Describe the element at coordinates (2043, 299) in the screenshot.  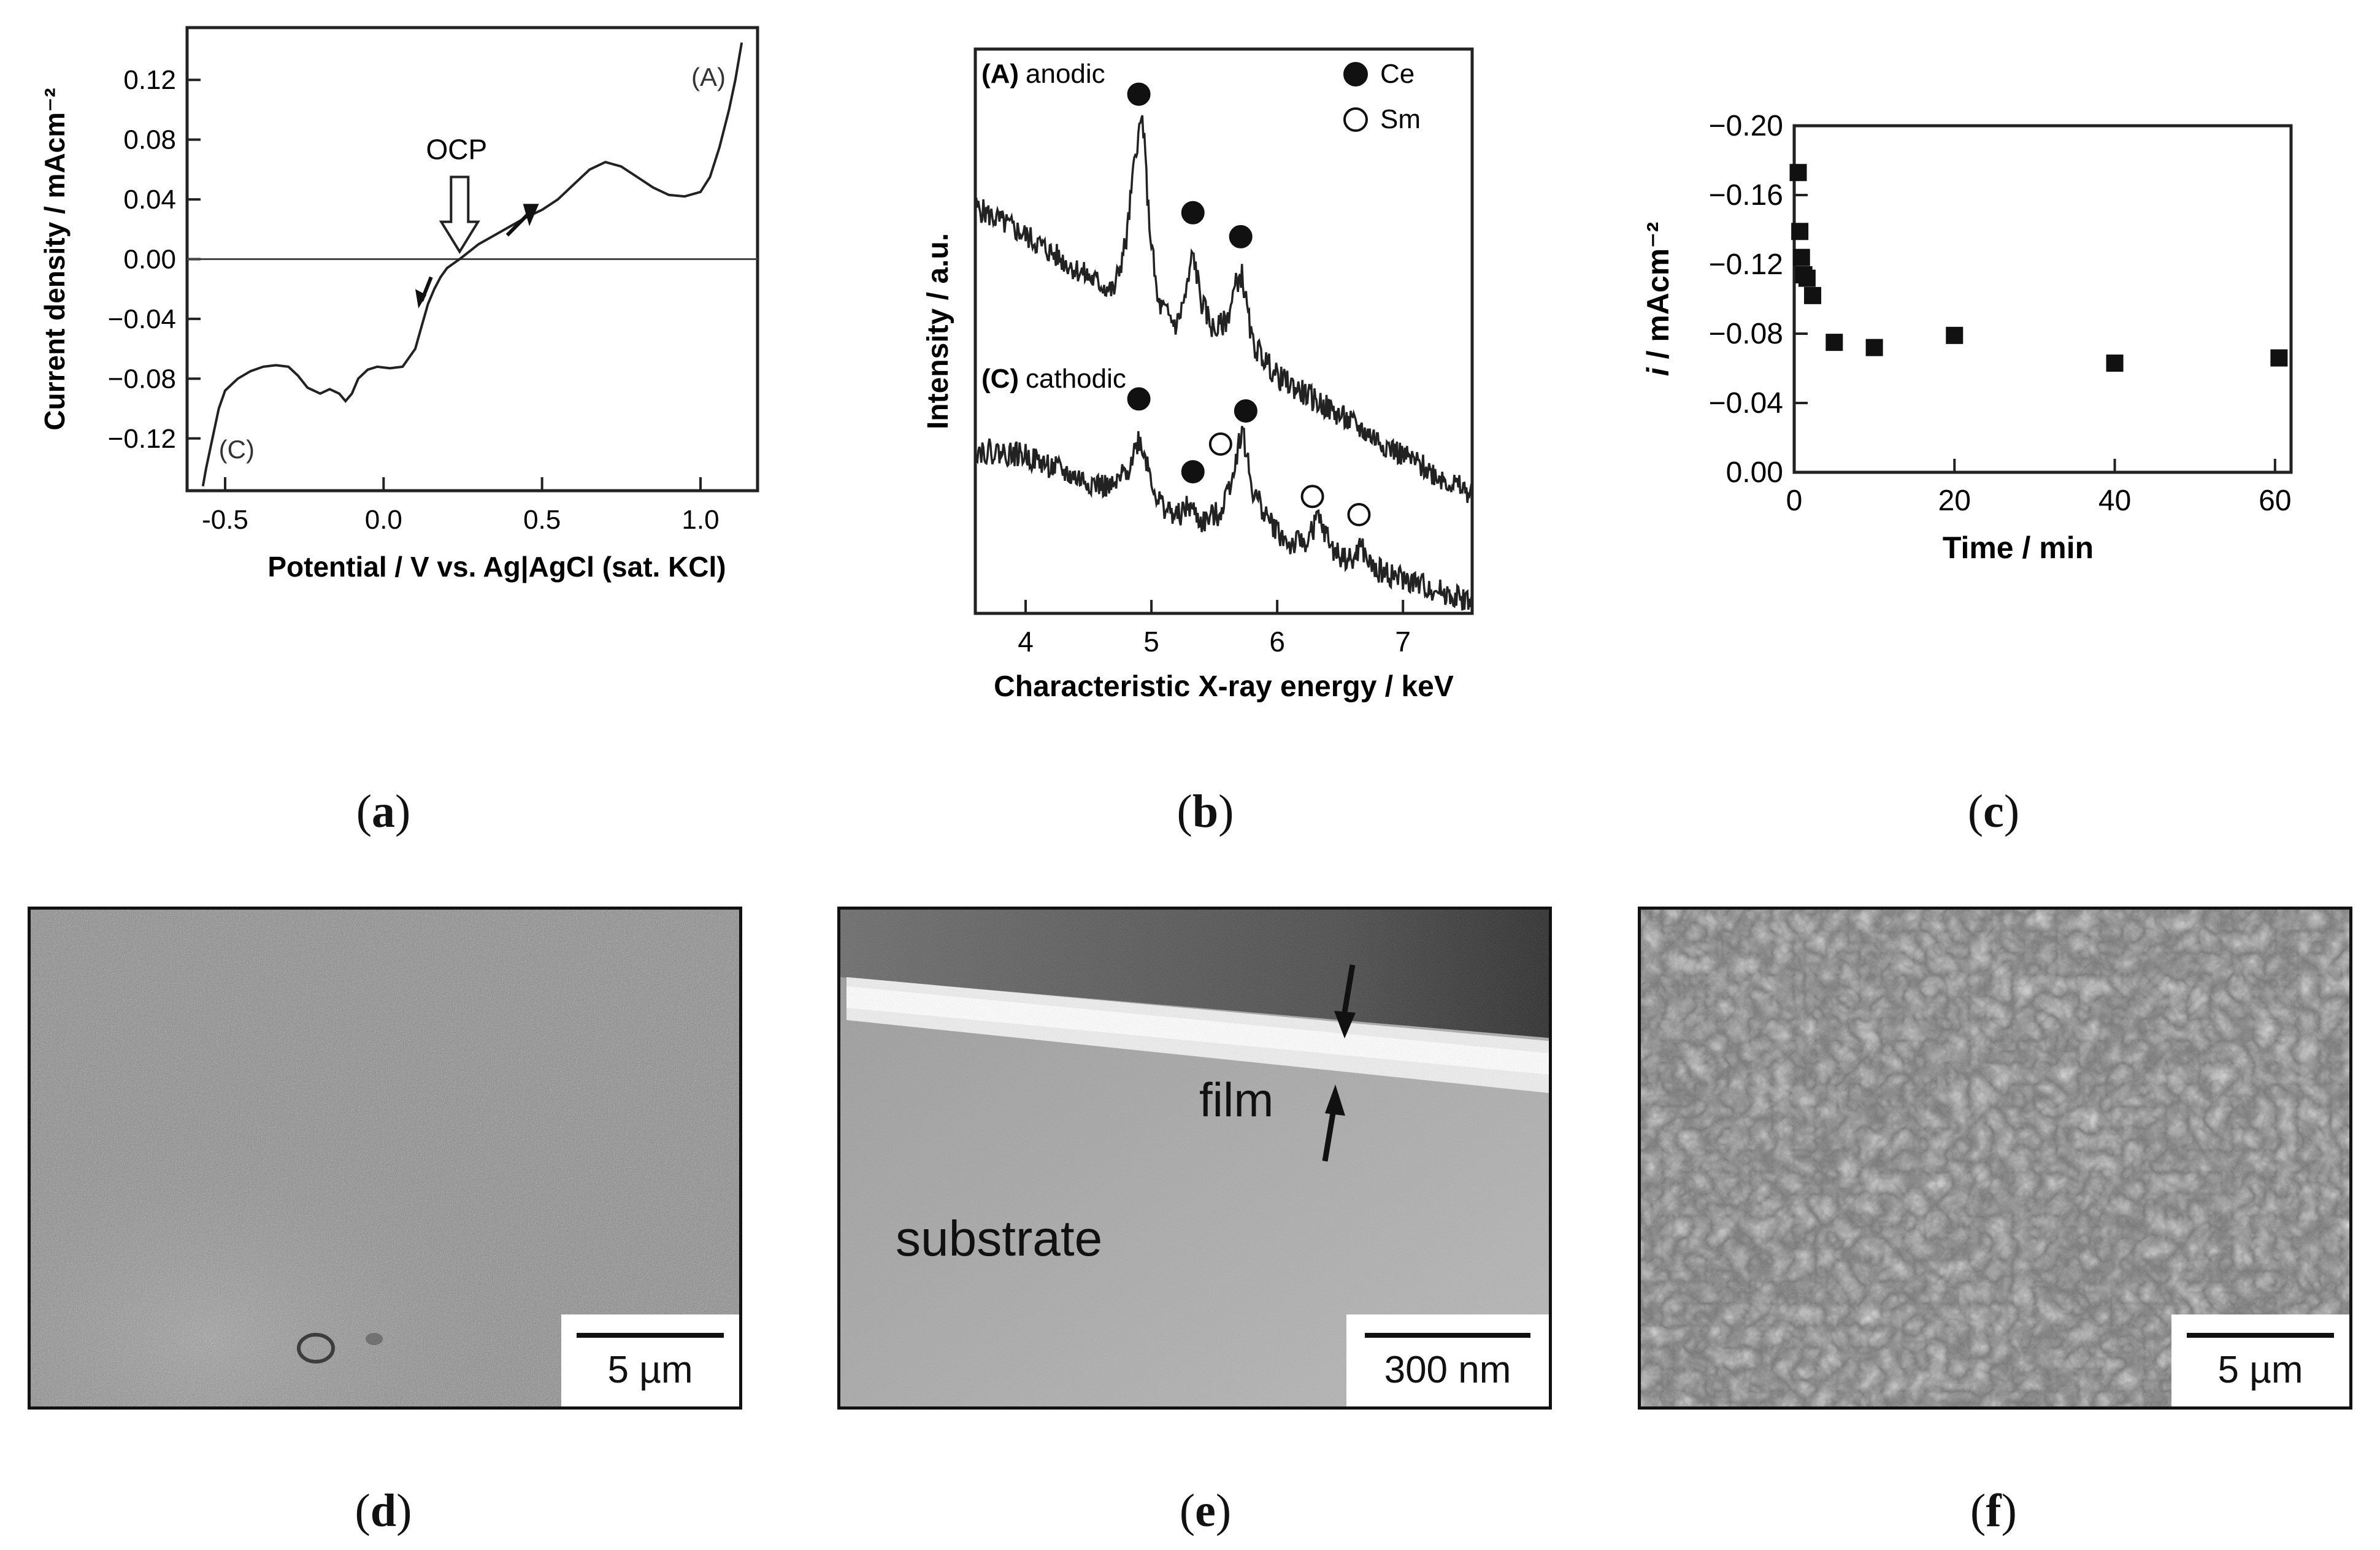
I see `plot-frame-c` at that location.